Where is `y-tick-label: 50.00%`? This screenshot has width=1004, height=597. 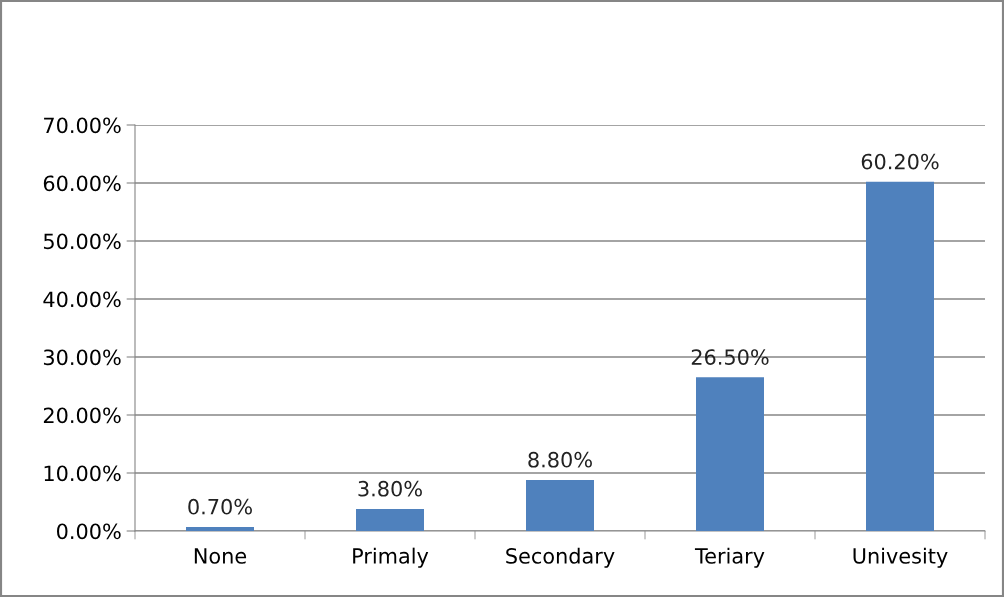 y-tick-label: 50.00% is located at coordinates (82, 241).